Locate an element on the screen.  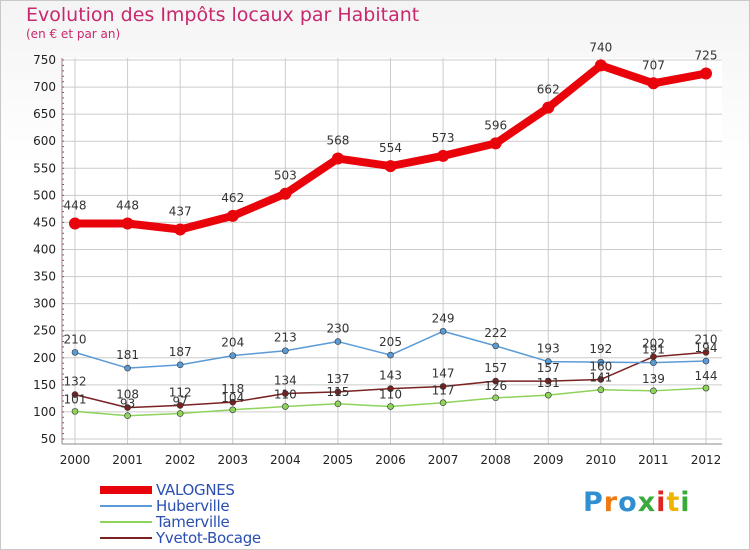
x-tick-label: 2001 is located at coordinates (127, 460).